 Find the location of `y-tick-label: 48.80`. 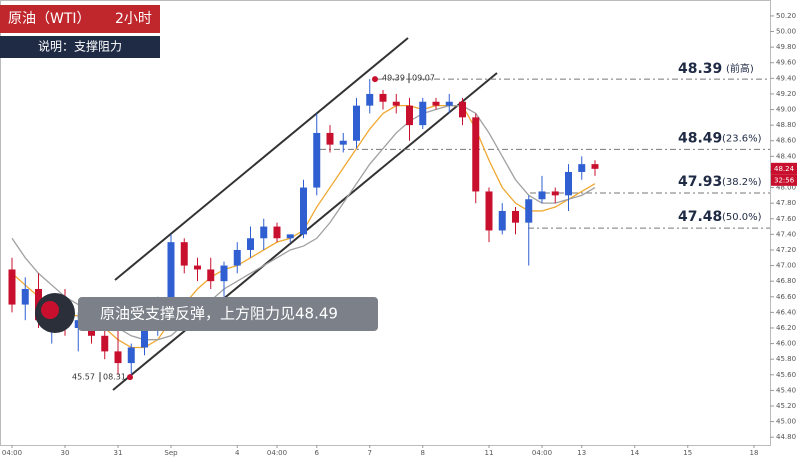

y-tick-label: 48.80 is located at coordinates (786, 125).